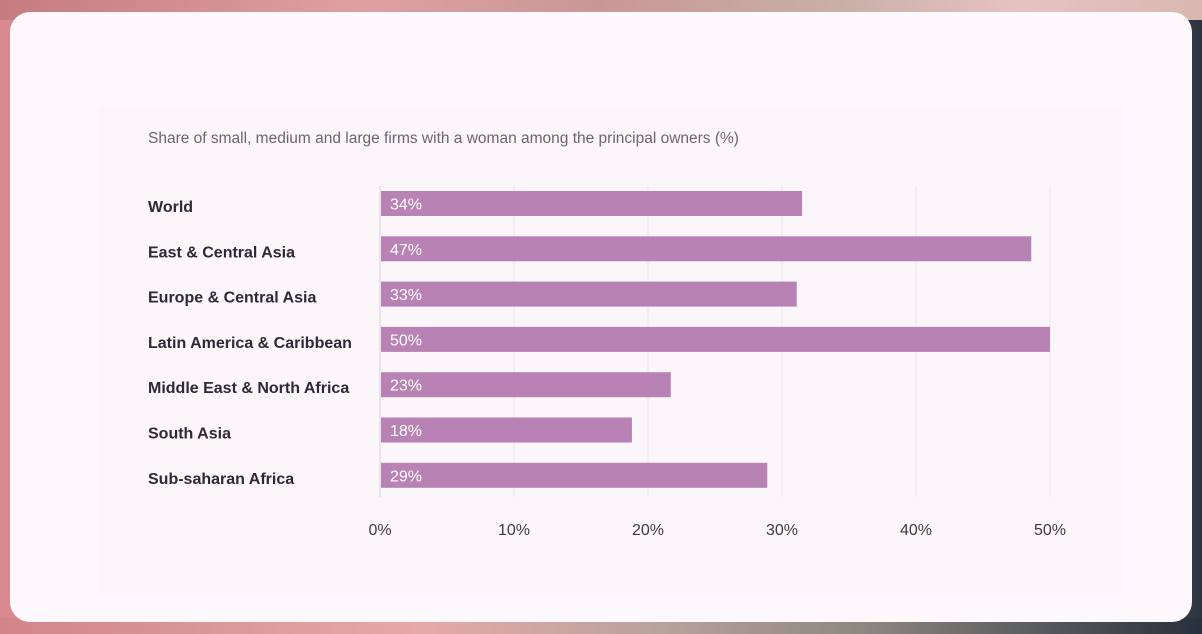 The width and height of the screenshot is (1202, 634). Describe the element at coordinates (221, 479) in the screenshot. I see `category-label-6: Sub-saharan Africa` at that location.